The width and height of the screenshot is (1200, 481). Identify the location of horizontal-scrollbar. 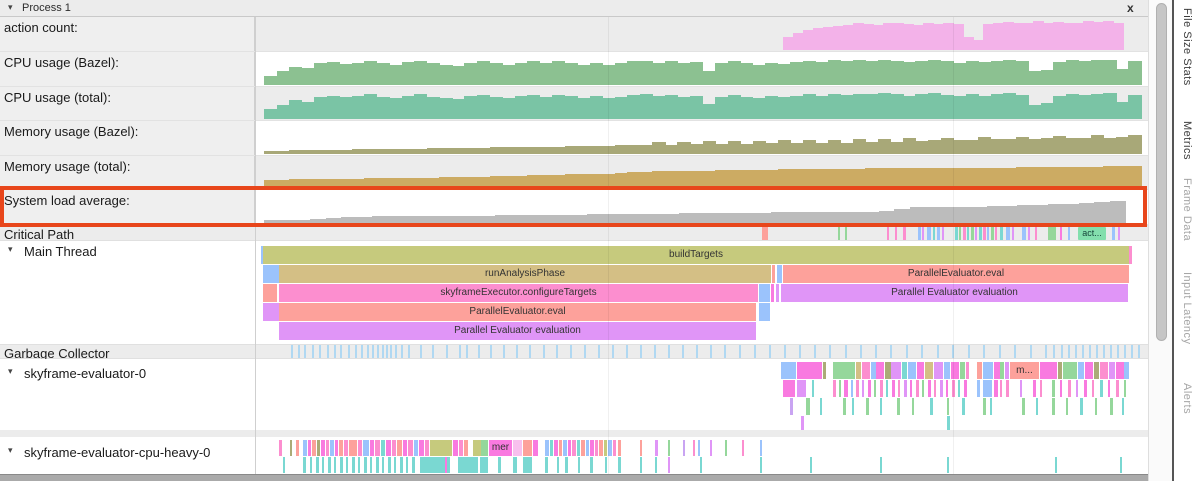
(586, 477).